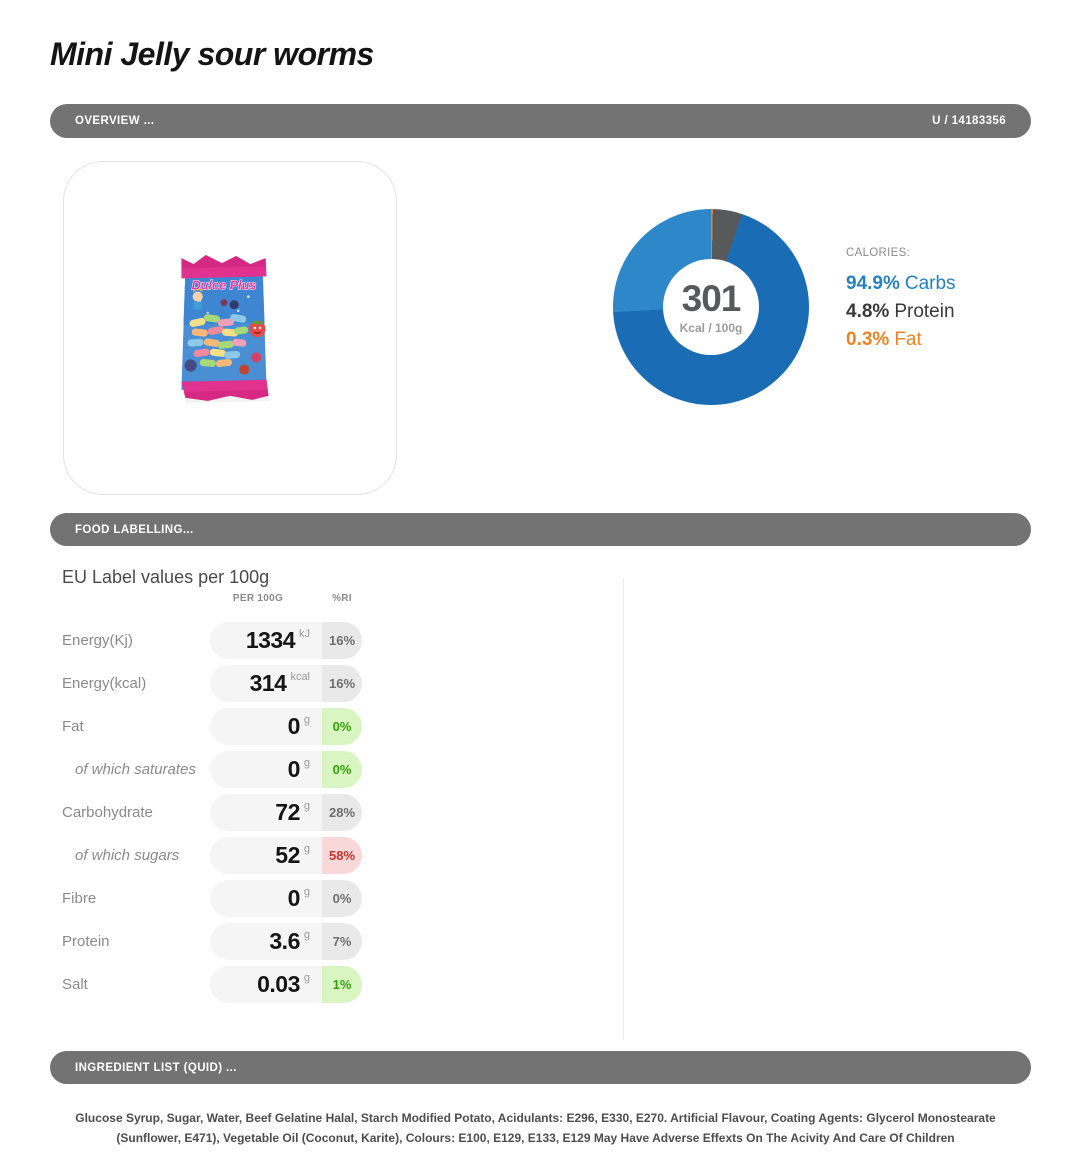 The width and height of the screenshot is (1071, 1153). Describe the element at coordinates (287, 855) in the screenshot. I see `row-value: 52` at that location.